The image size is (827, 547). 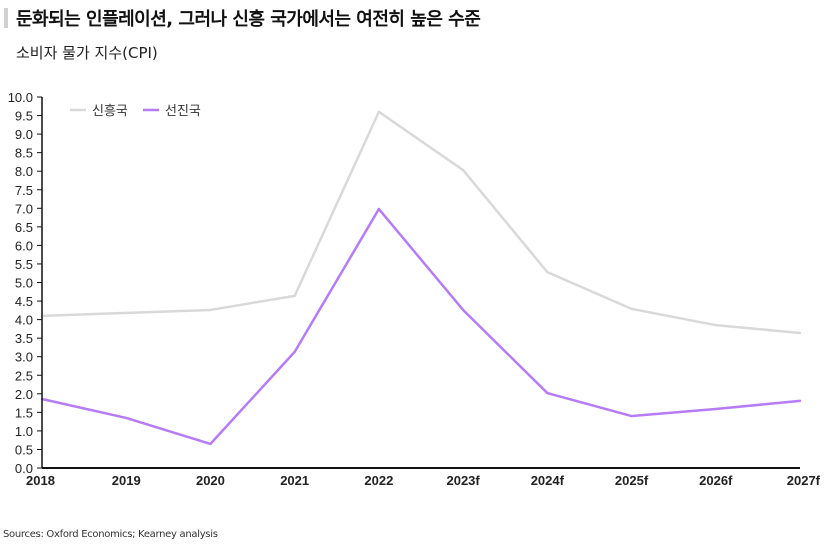 I want to click on x-tick-label: 2025f, so click(x=632, y=480).